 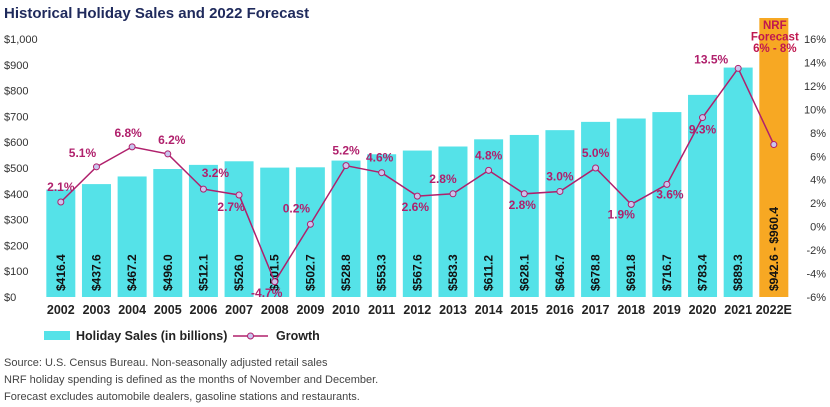 I want to click on growth-label: 3.0%, so click(x=560, y=176).